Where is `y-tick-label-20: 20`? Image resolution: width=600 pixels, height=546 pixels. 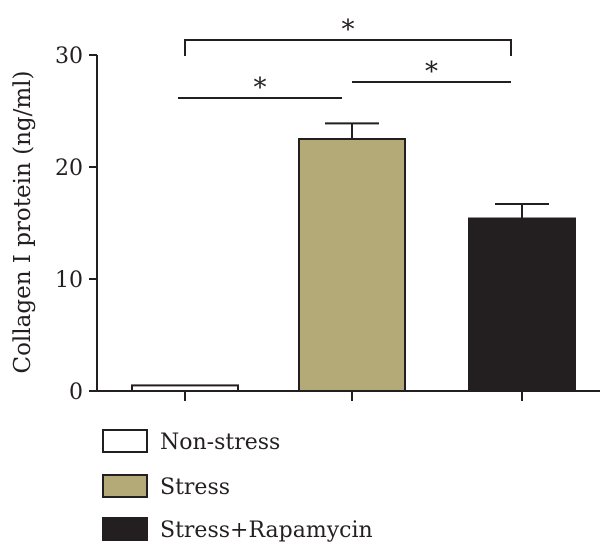 y-tick-label-20: 20 is located at coordinates (69, 168).